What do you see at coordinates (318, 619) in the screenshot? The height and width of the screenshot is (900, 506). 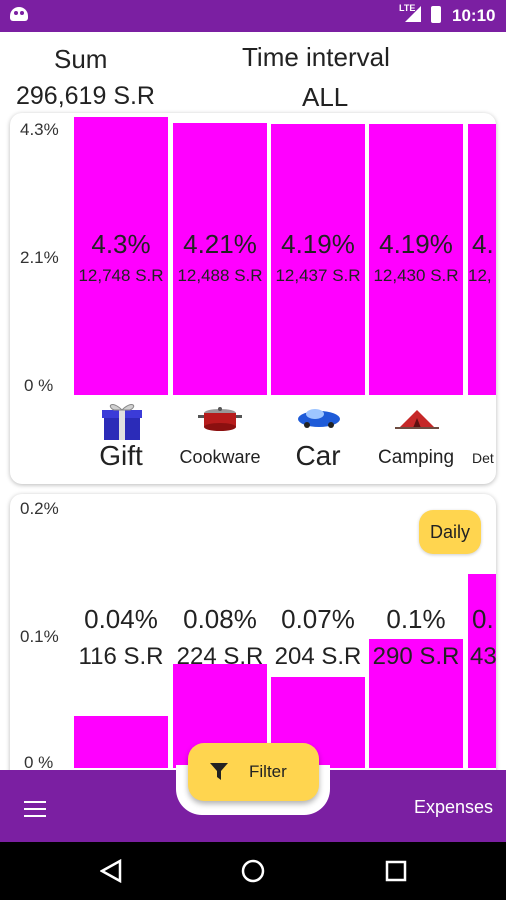 I see `daily-bar-percent: 0.07%` at bounding box center [318, 619].